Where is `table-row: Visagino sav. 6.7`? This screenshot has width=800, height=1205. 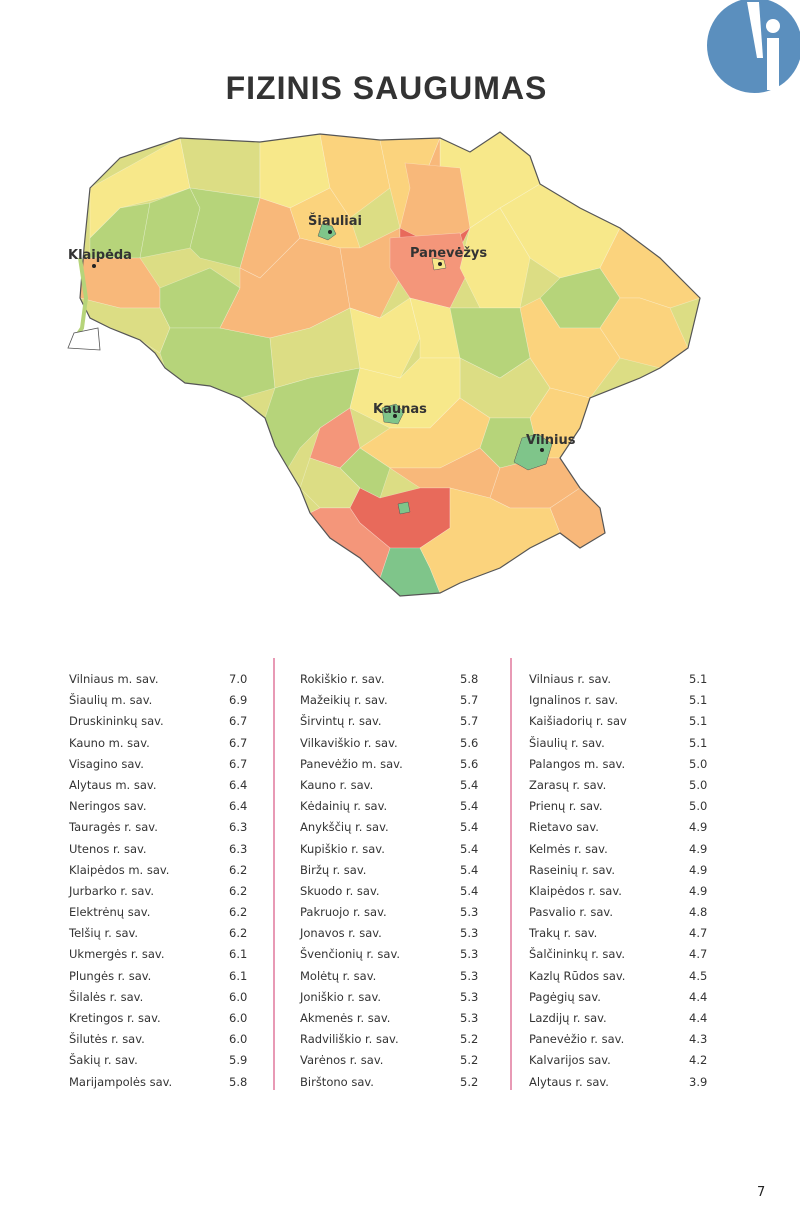 table-row: Visagino sav. 6.7 is located at coordinates (159, 764).